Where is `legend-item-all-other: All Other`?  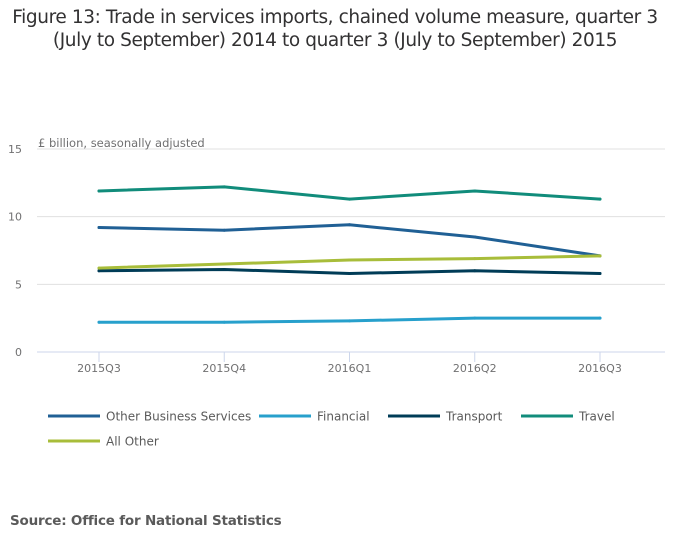
legend-item-all-other: All Other is located at coordinates (103, 442).